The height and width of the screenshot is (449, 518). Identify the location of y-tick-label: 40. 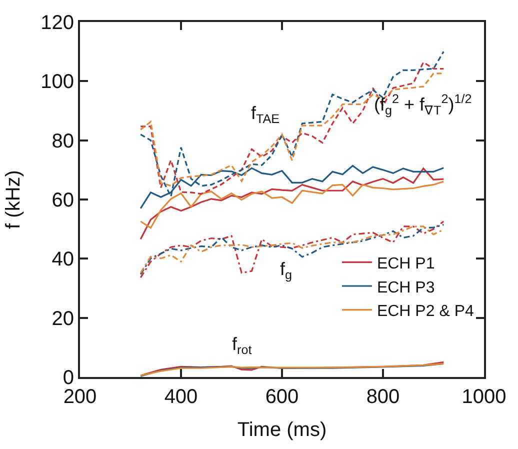
(63, 259).